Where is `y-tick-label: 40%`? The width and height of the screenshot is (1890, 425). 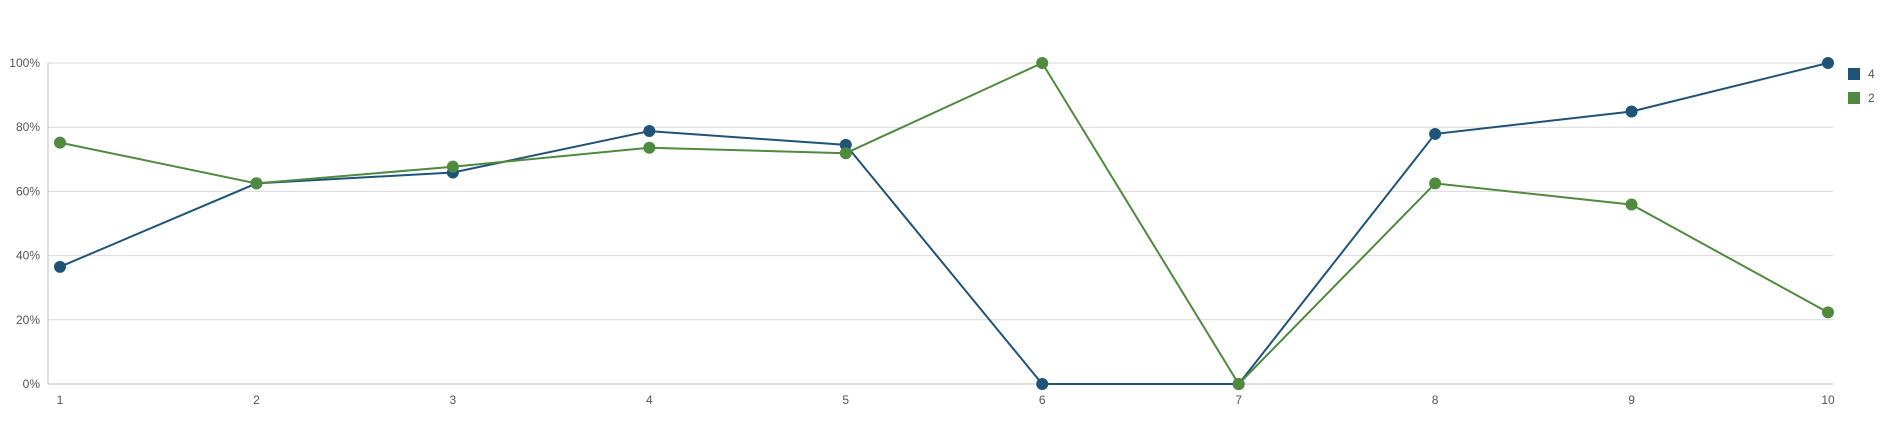 y-tick-label: 40% is located at coordinates (28, 256).